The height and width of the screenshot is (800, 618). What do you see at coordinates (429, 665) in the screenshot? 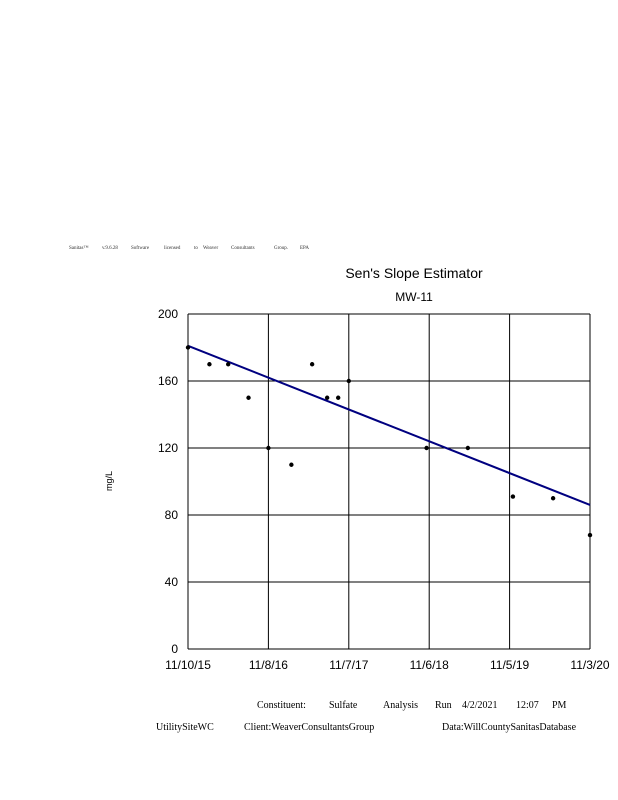
I see `x-tick-label: 11/6/18` at bounding box center [429, 665].